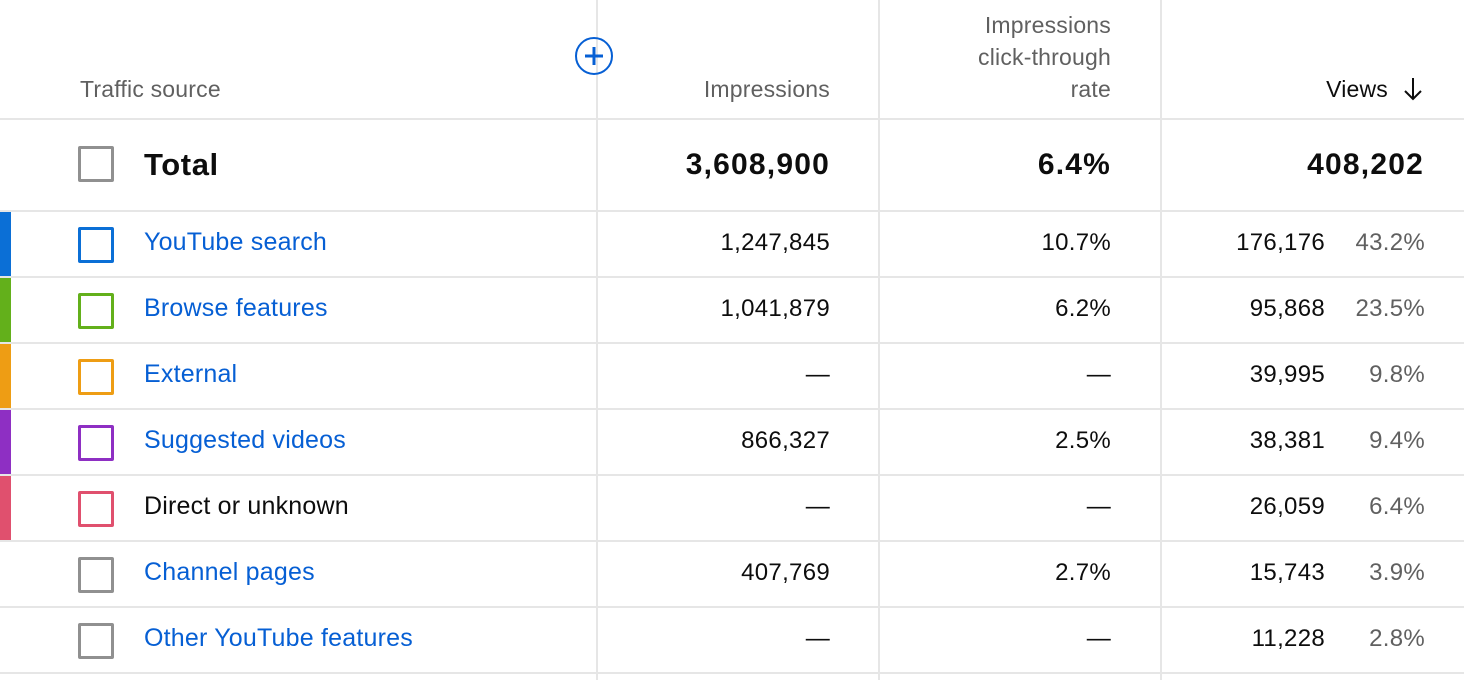 The width and height of the screenshot is (1464, 680). Describe the element at coordinates (191, 374) in the screenshot. I see `traffic-source-label: External` at that location.